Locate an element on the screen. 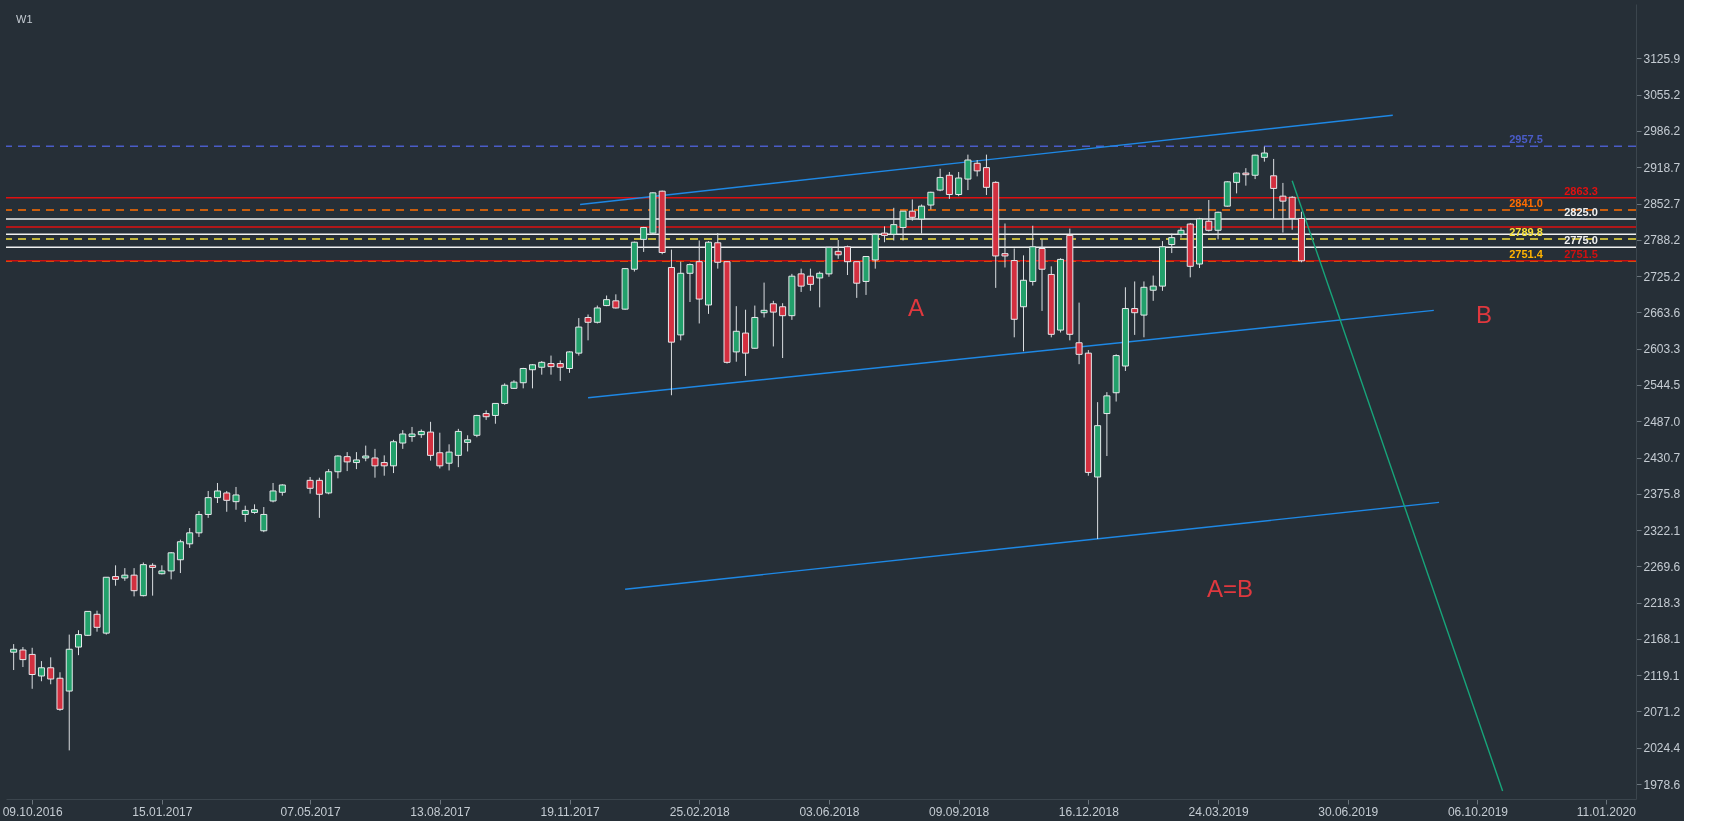 This screenshot has width=1718, height=833. y-tick-label: 2603.3 is located at coordinates (1662, 349).